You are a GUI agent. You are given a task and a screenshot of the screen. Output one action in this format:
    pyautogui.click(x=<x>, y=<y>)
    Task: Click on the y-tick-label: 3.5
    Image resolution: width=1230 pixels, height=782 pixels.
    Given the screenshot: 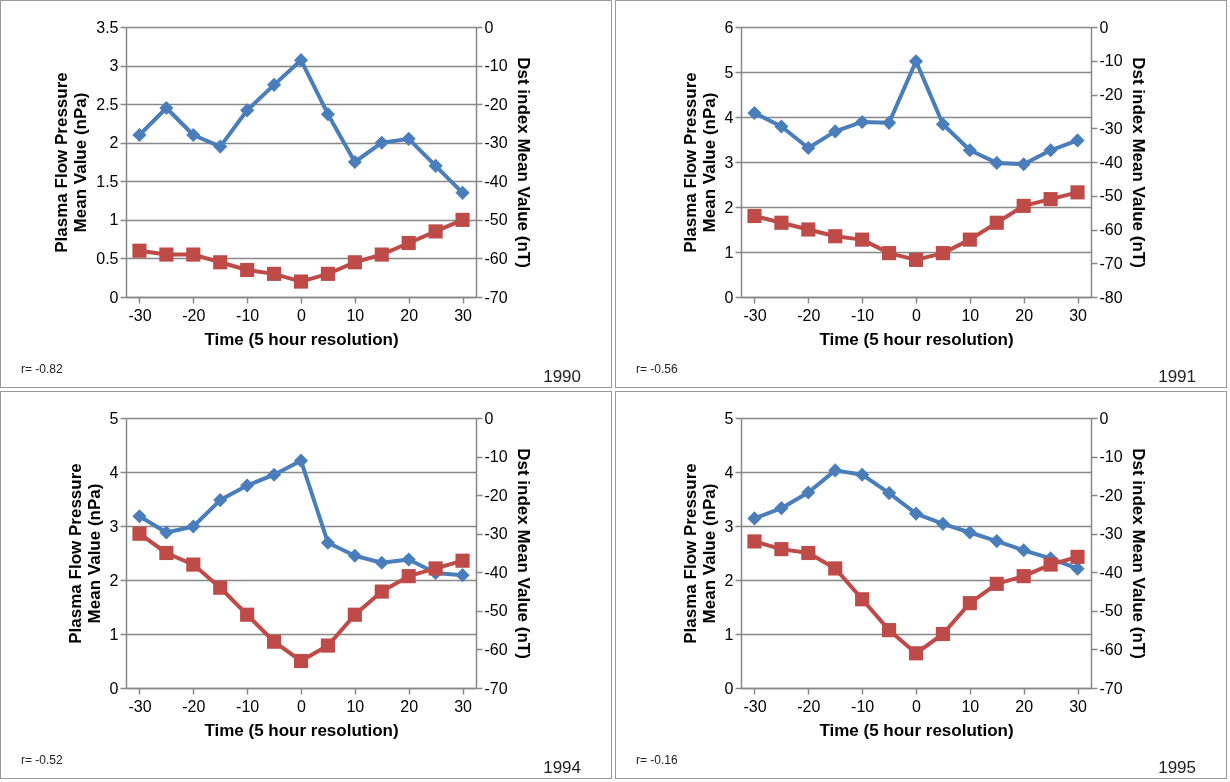 What is the action you would take?
    pyautogui.click(x=107, y=27)
    